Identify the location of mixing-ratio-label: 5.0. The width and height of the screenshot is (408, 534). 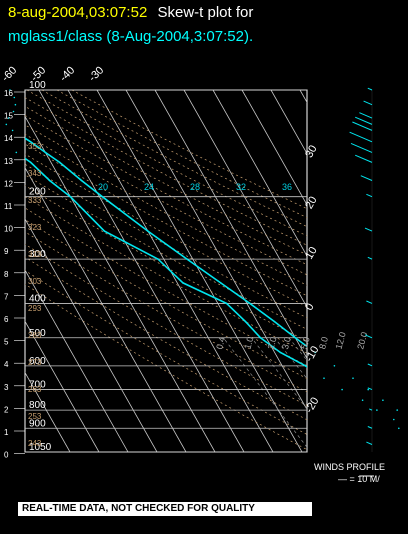
(305, 343).